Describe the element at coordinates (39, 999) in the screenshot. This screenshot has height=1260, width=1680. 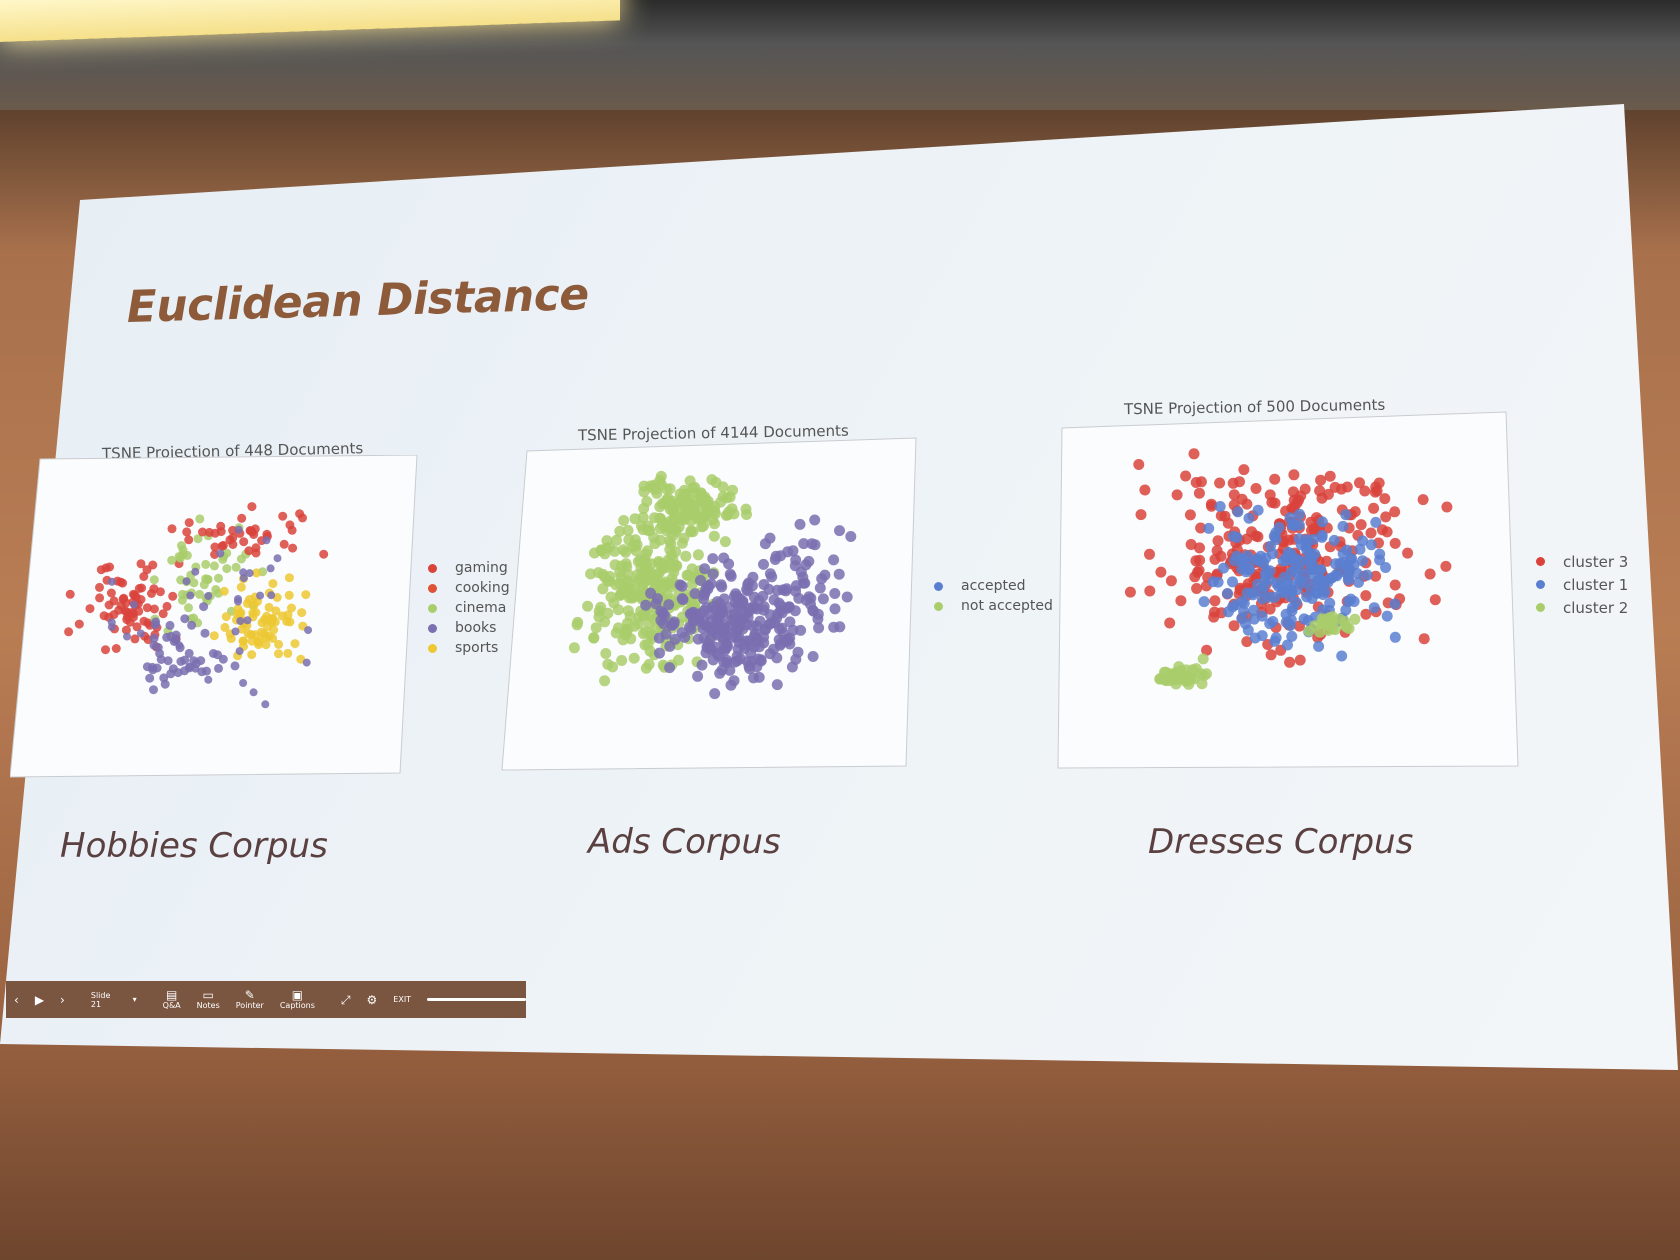
I see `play-icon: ▶` at that location.